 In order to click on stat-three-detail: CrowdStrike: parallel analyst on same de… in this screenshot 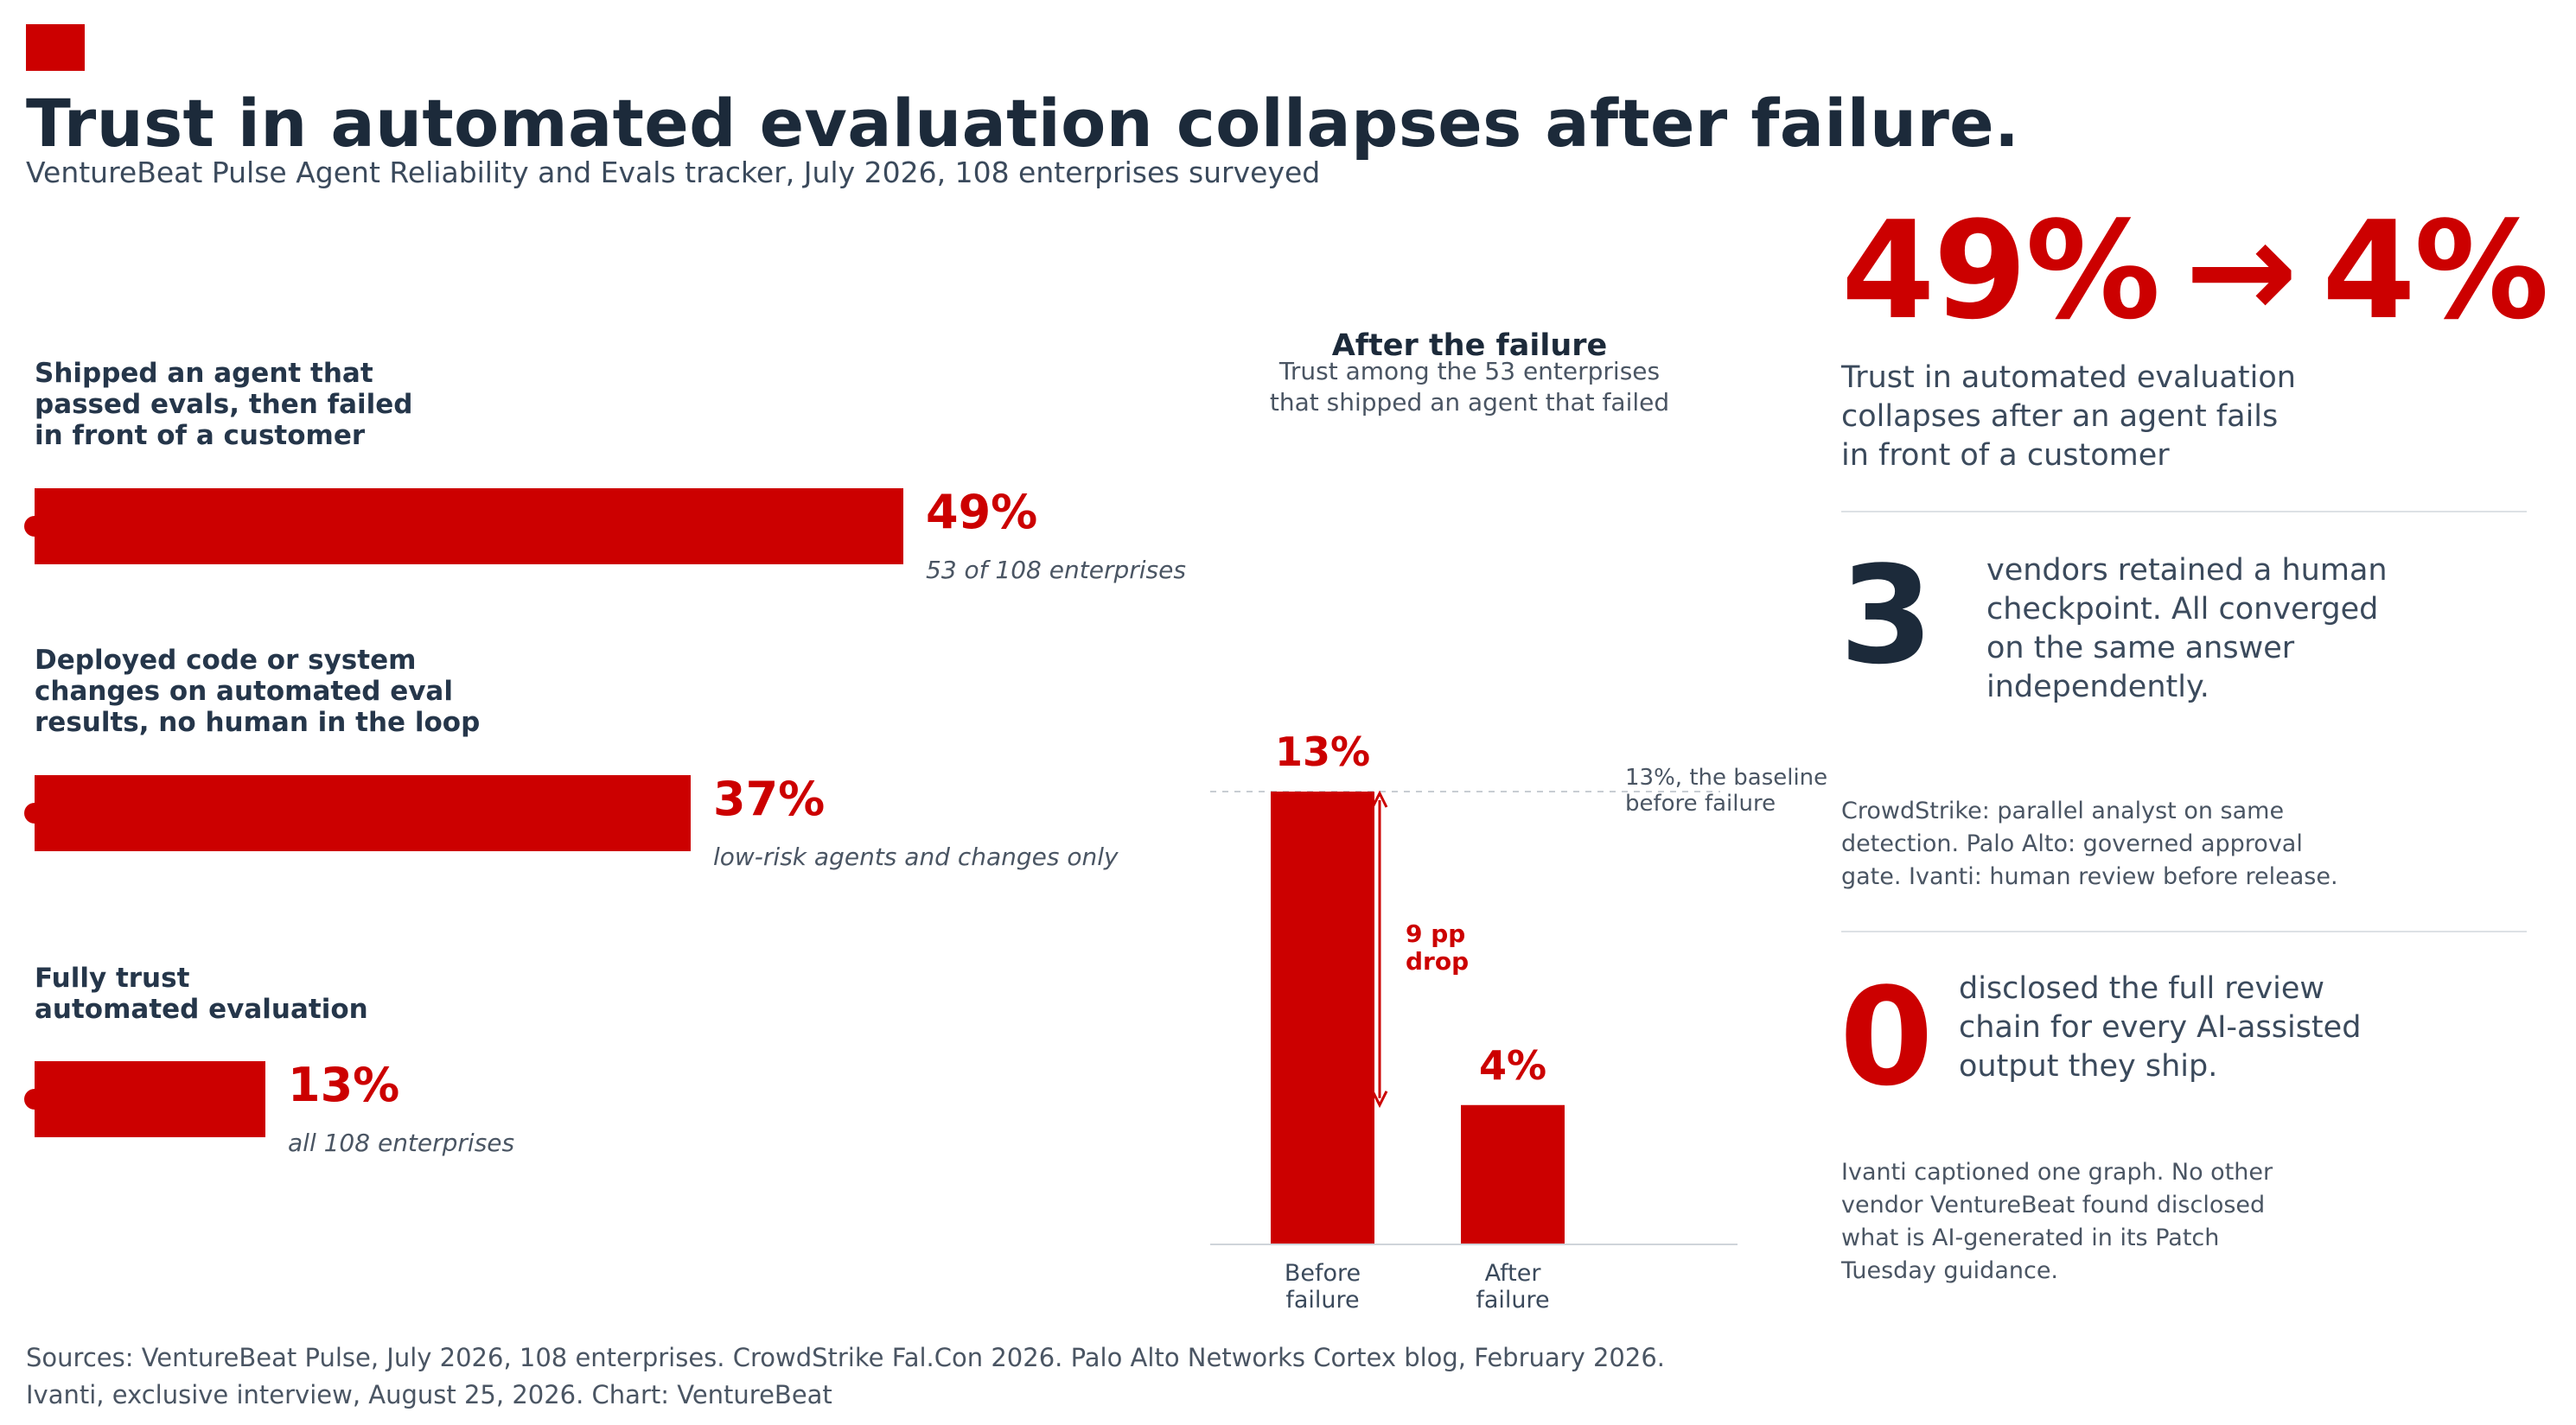, I will do `click(2089, 845)`.